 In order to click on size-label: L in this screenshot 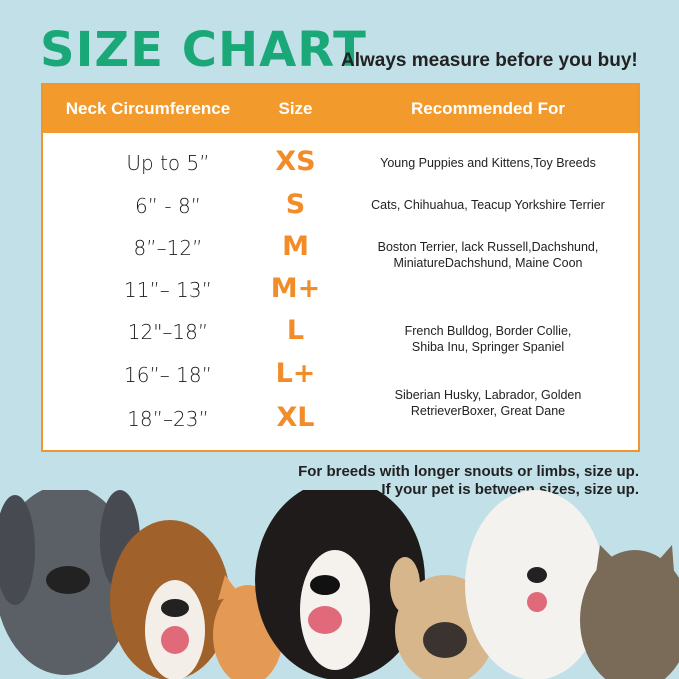, I will do `click(295, 330)`.